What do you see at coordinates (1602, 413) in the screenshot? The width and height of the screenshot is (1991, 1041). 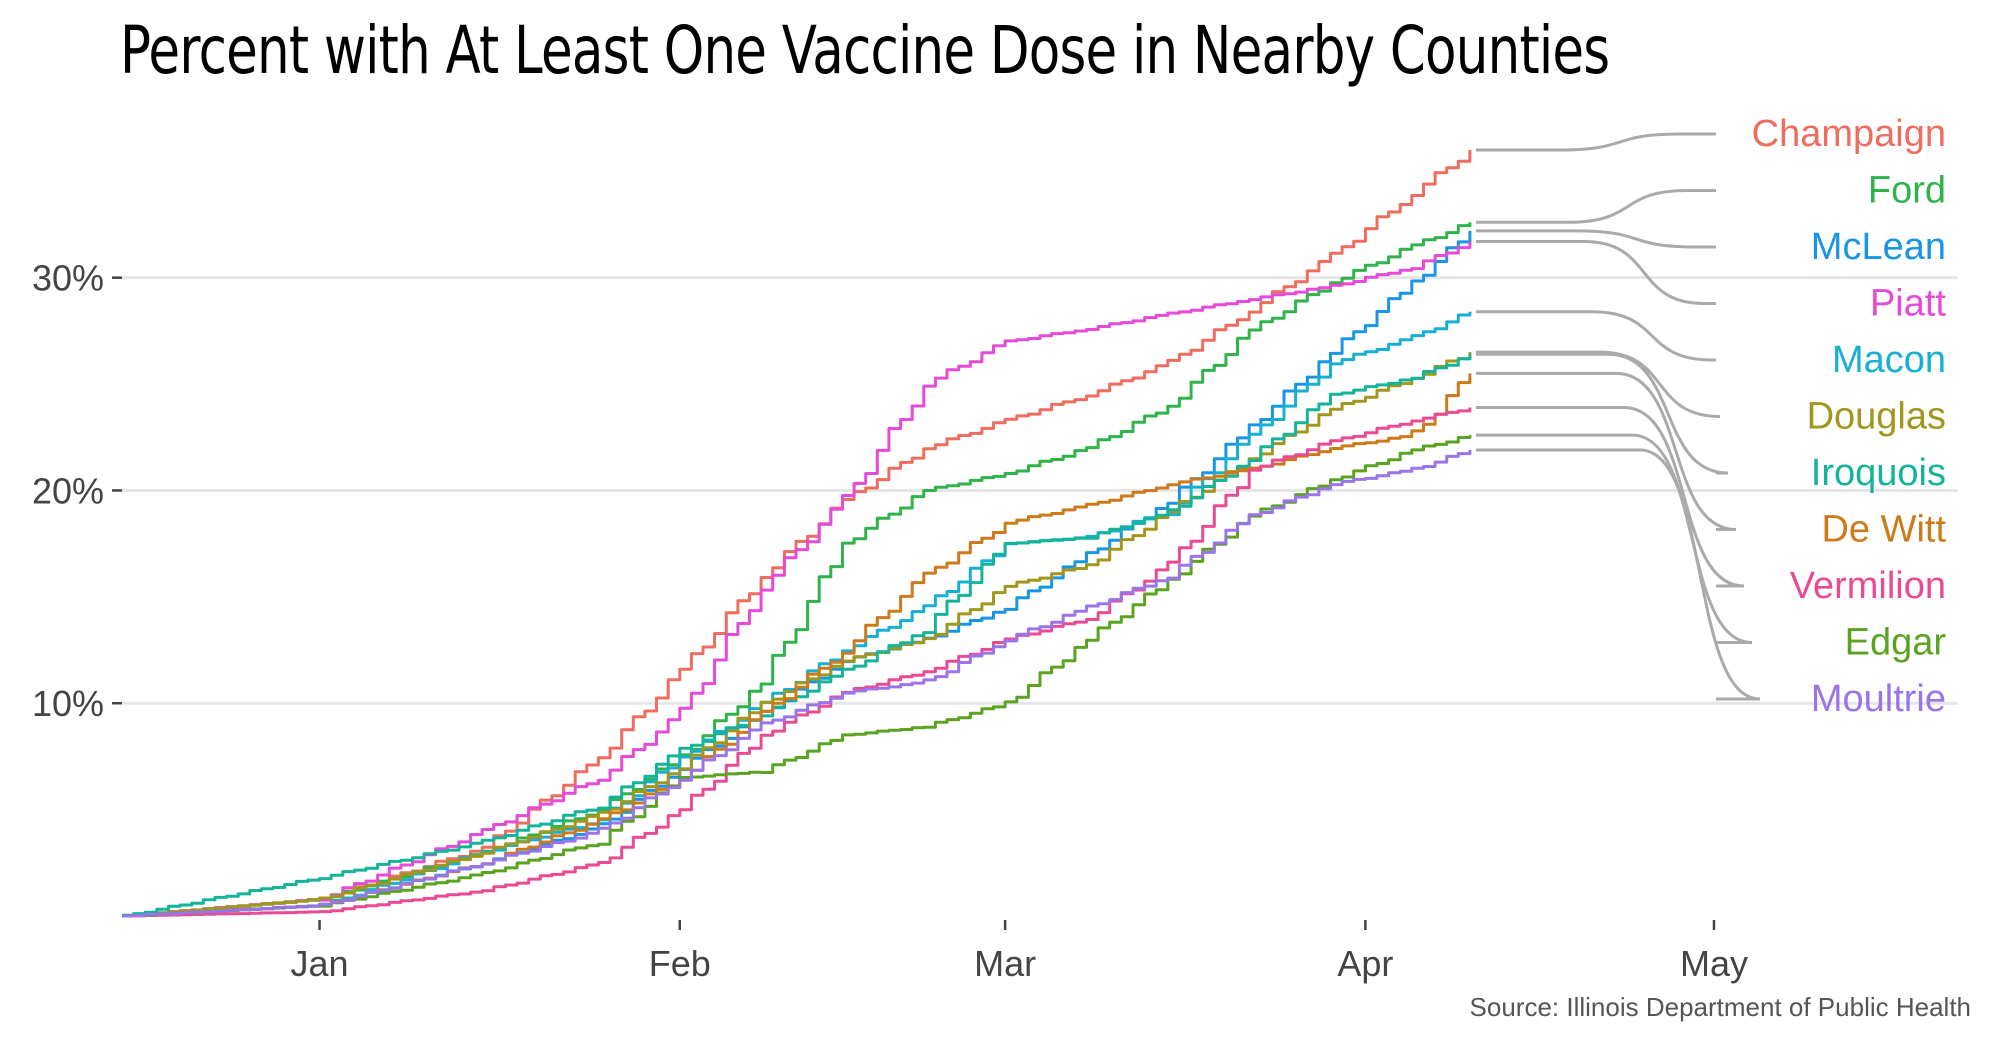 I see `label-connector-iroquois` at bounding box center [1602, 413].